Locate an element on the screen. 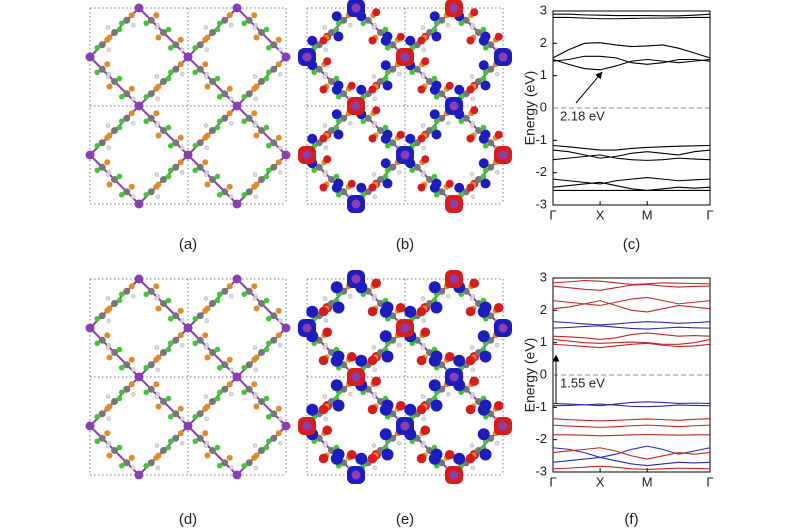 This screenshot has height=530, width=800. y-tick-label: 2 is located at coordinates (543, 42).